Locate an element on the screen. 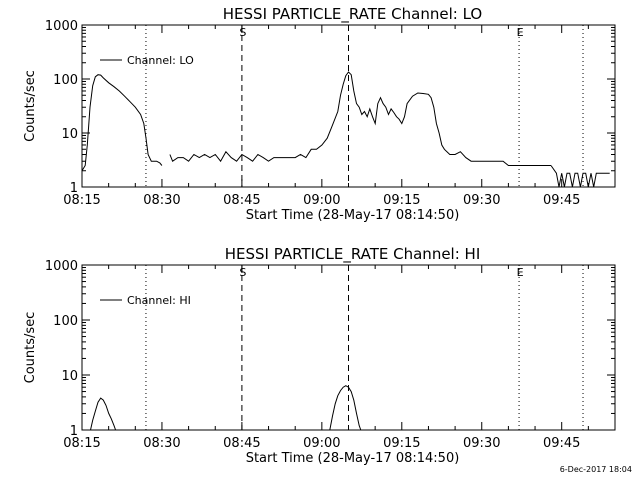 The image size is (640, 480). legend-label: Channel: HI is located at coordinates (159, 300).